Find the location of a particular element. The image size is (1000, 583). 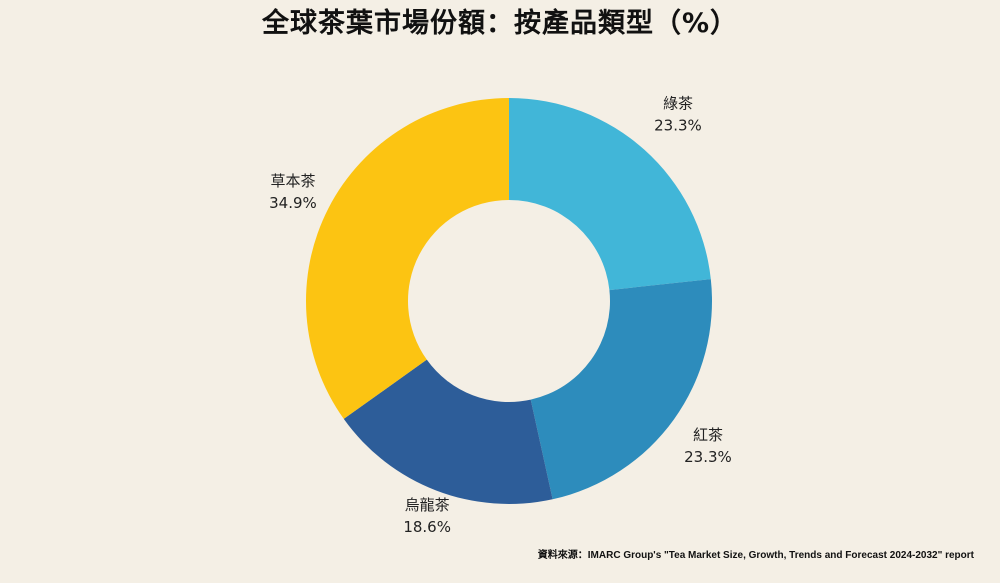

slice-value-oolong-tea: 18.6% is located at coordinates (427, 527).